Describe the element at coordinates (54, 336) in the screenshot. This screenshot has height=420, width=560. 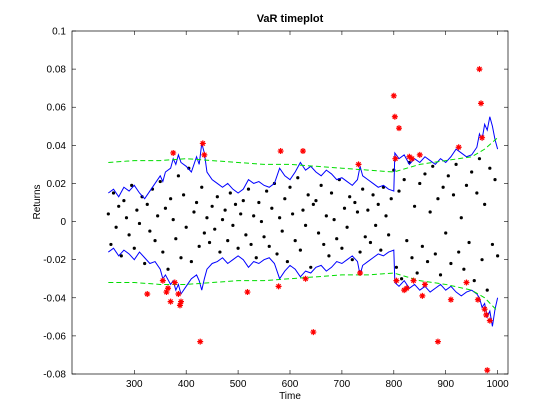
I see `y-tick-label: -0.06` at that location.